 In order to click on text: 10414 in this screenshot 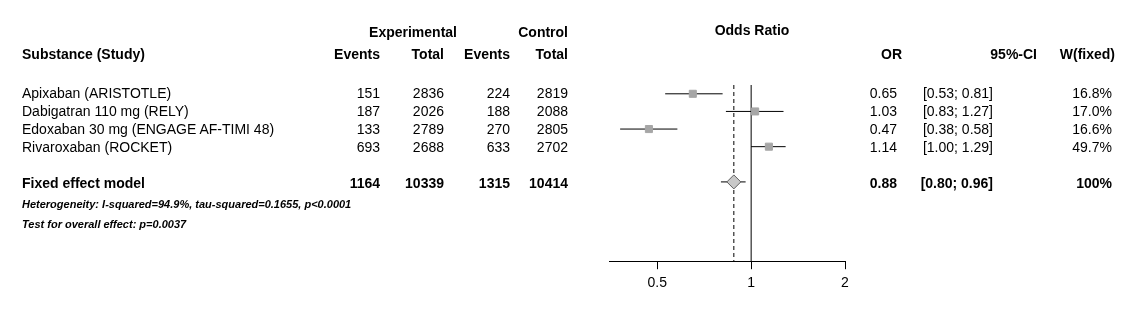, I will do `click(548, 183)`.